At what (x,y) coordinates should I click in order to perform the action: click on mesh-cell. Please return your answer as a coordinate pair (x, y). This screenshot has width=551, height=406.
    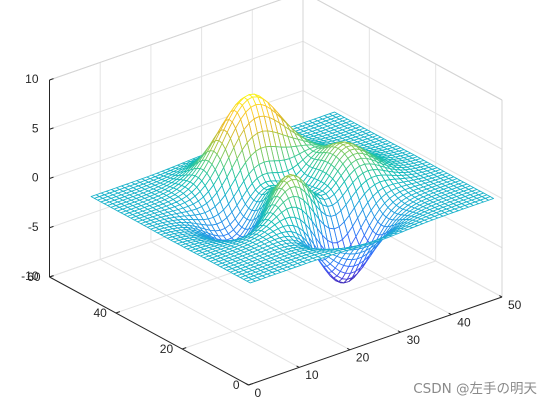
    Looking at the image, I should click on (251, 281).